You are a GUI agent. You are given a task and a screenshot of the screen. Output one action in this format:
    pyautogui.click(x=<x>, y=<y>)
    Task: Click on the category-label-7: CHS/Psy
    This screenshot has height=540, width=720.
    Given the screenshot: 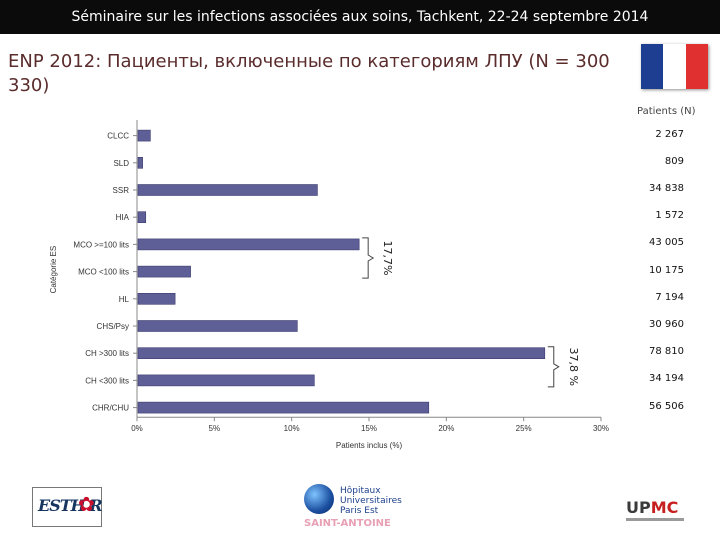 What is the action you would take?
    pyautogui.click(x=113, y=326)
    